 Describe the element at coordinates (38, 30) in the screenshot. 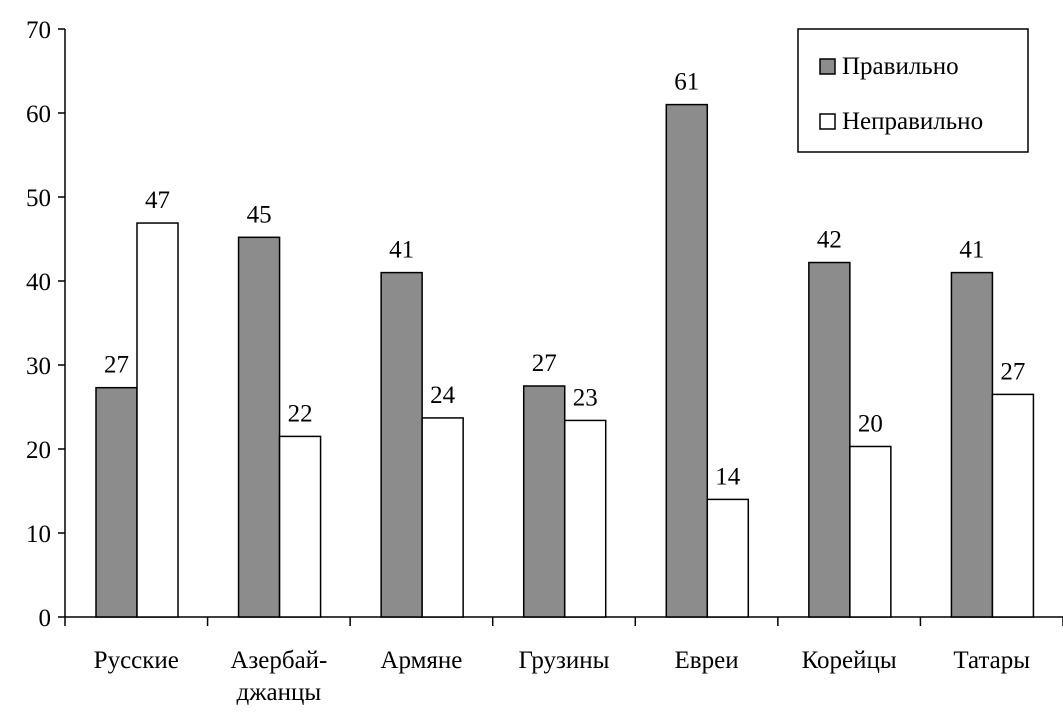

I see `y-tick-label: 70` at that location.